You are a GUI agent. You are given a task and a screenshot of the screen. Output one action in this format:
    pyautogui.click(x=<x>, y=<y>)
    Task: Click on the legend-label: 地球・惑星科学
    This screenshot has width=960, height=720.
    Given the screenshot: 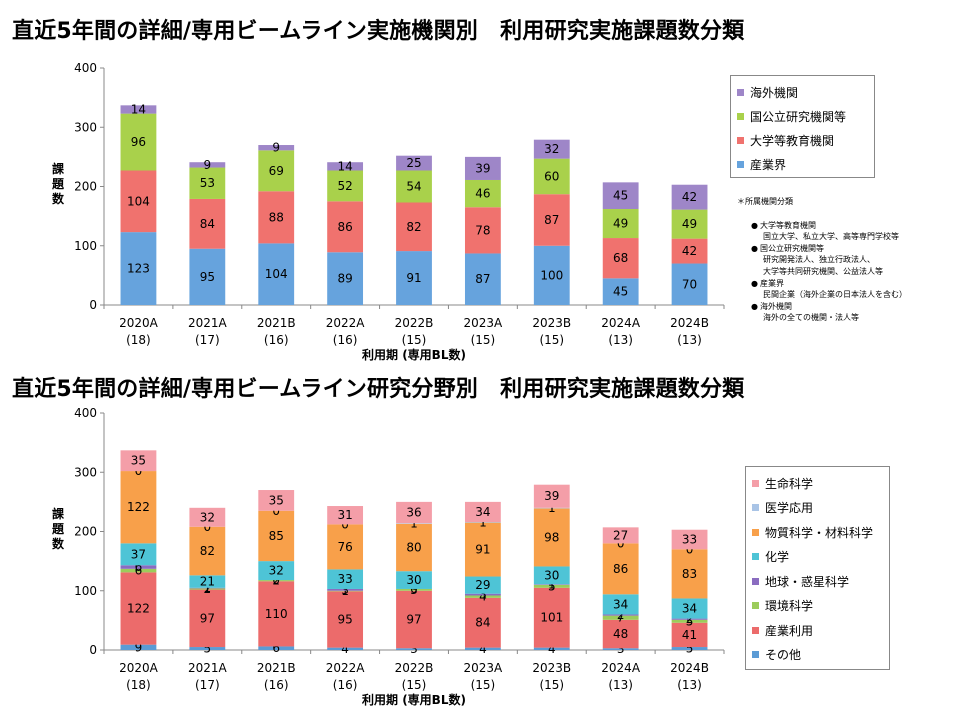 What is the action you would take?
    pyautogui.click(x=807, y=581)
    